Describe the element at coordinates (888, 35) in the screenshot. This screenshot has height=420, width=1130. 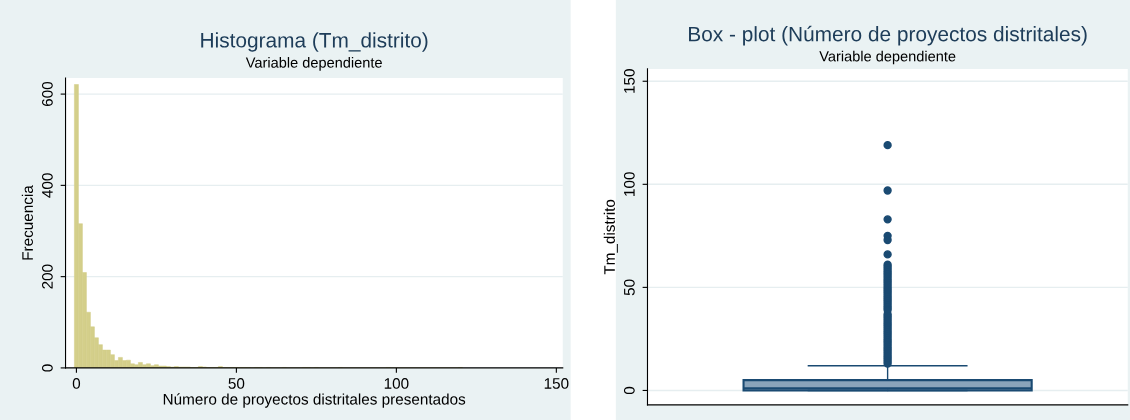
I see `chart-title: Box - plot (Número de proyectos distritales)` at that location.